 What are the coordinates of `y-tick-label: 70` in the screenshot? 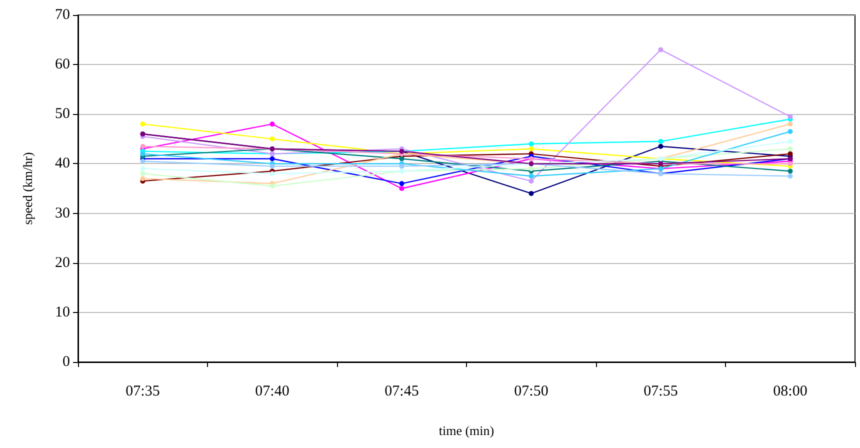 It's located at (62, 15).